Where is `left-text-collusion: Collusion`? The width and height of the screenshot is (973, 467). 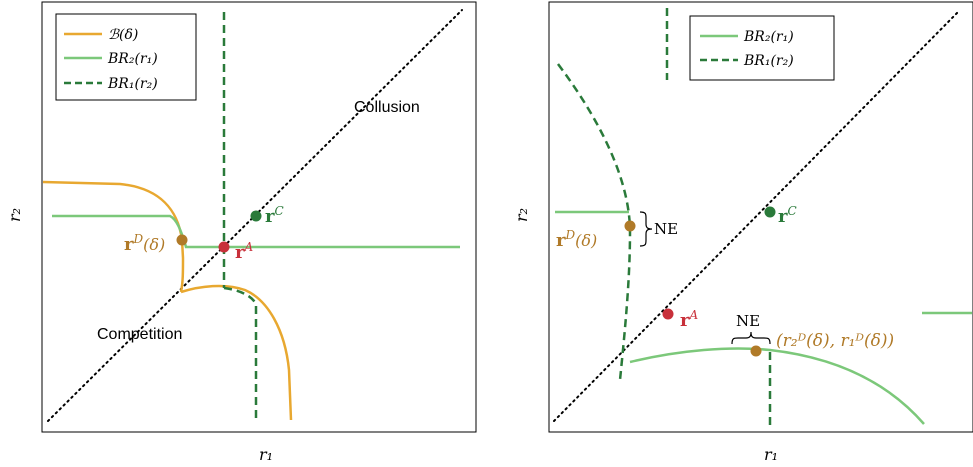
left-text-collusion: Collusion is located at coordinates (387, 107).